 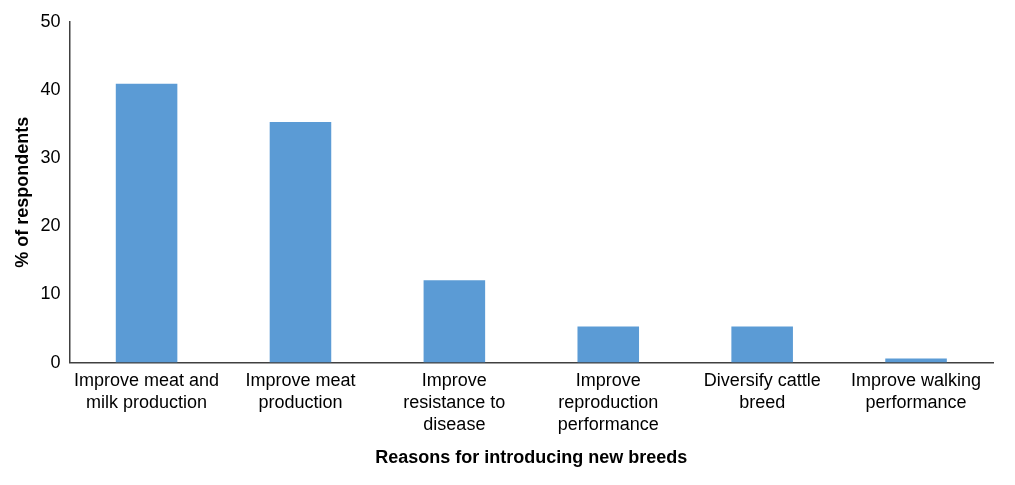 What do you see at coordinates (50, 225) in the screenshot?
I see `y-tick-label: 20` at bounding box center [50, 225].